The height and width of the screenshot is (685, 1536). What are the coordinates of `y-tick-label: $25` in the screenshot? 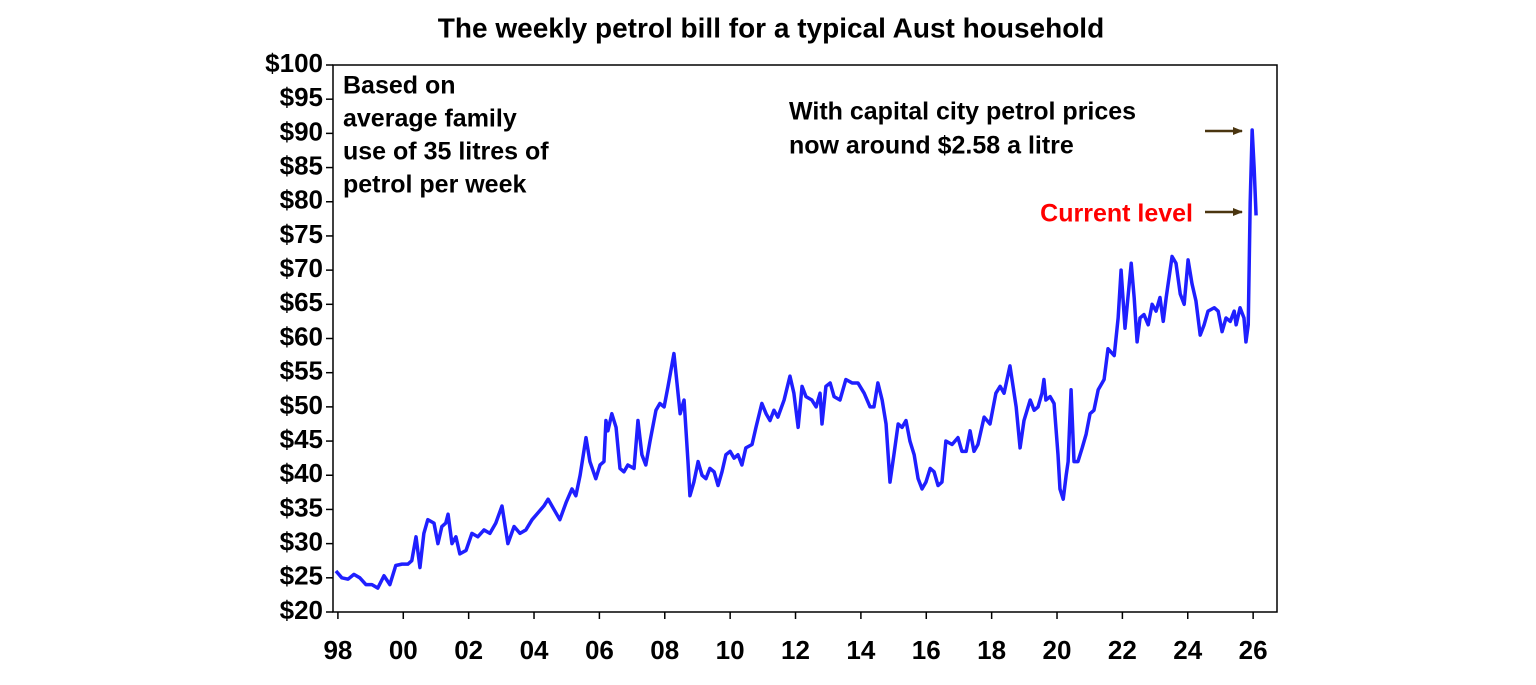 It's located at (301, 576).